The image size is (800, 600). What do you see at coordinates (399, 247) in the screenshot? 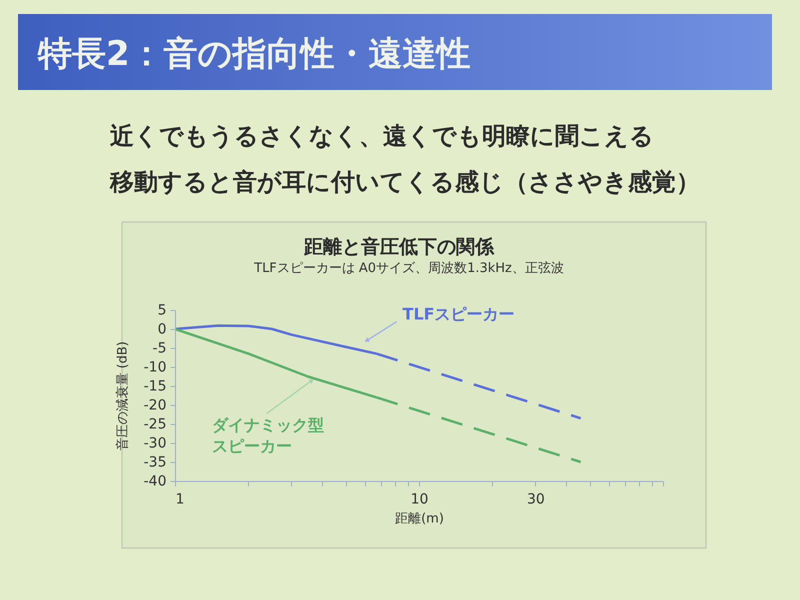
I see `chart-title: 距離と音圧低下の関係` at bounding box center [399, 247].